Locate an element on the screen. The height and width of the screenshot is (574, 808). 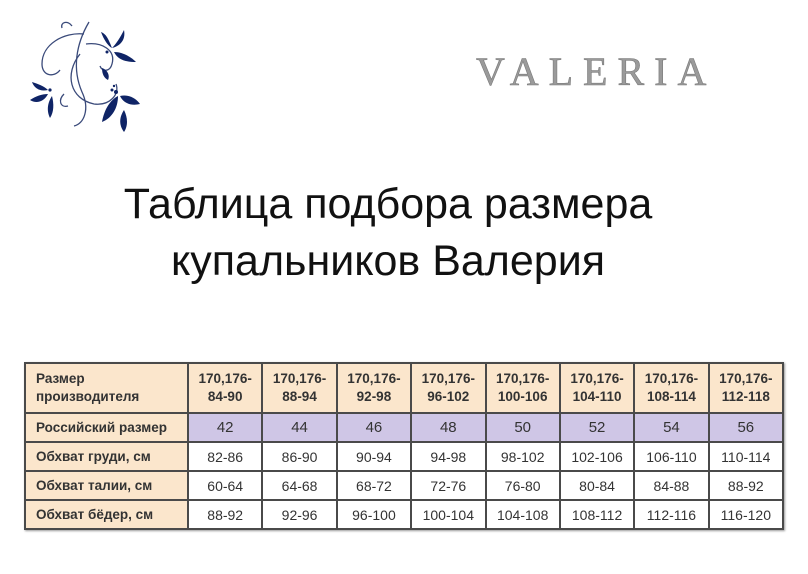
size-line: 88-94 is located at coordinates (299, 396).